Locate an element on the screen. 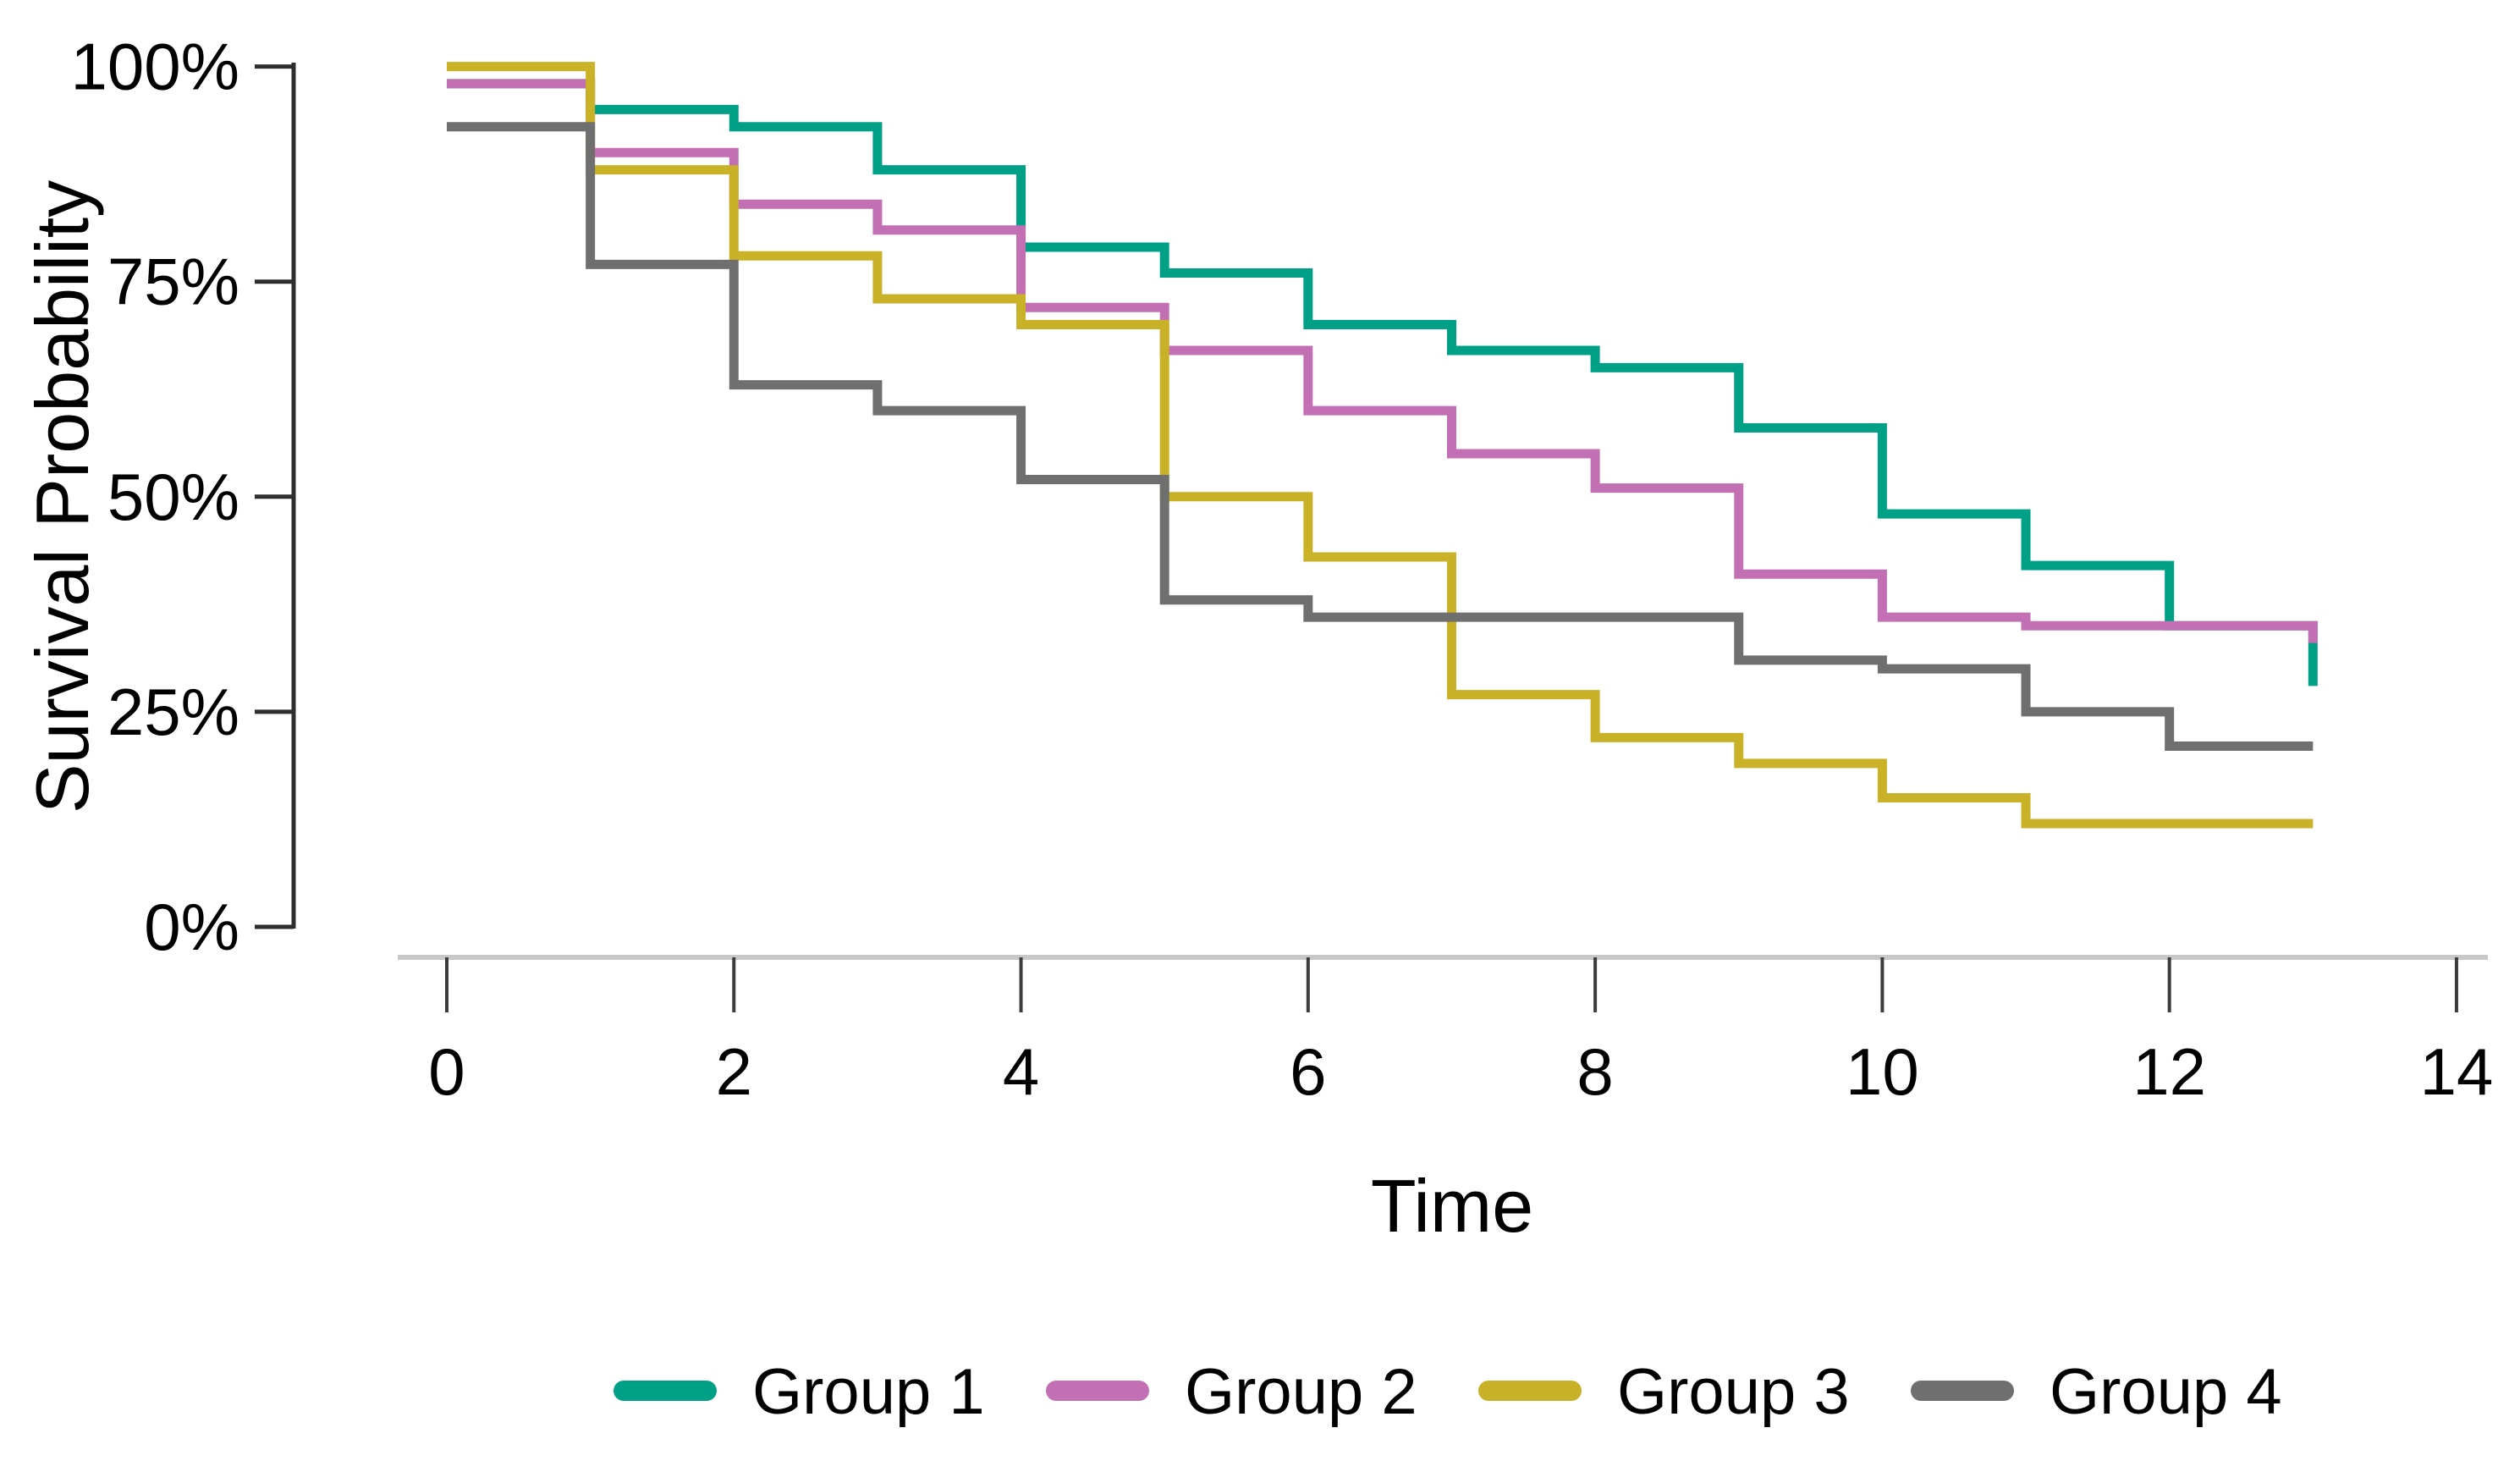 The height and width of the screenshot is (1472, 2520). x-tick-label: 10 is located at coordinates (1882, 1071).